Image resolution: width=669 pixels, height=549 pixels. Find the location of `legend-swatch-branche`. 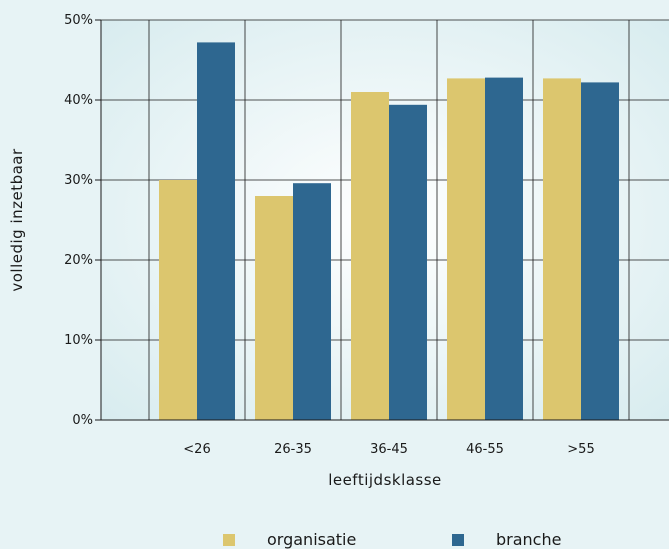

legend-swatch-branche is located at coordinates (458, 540).